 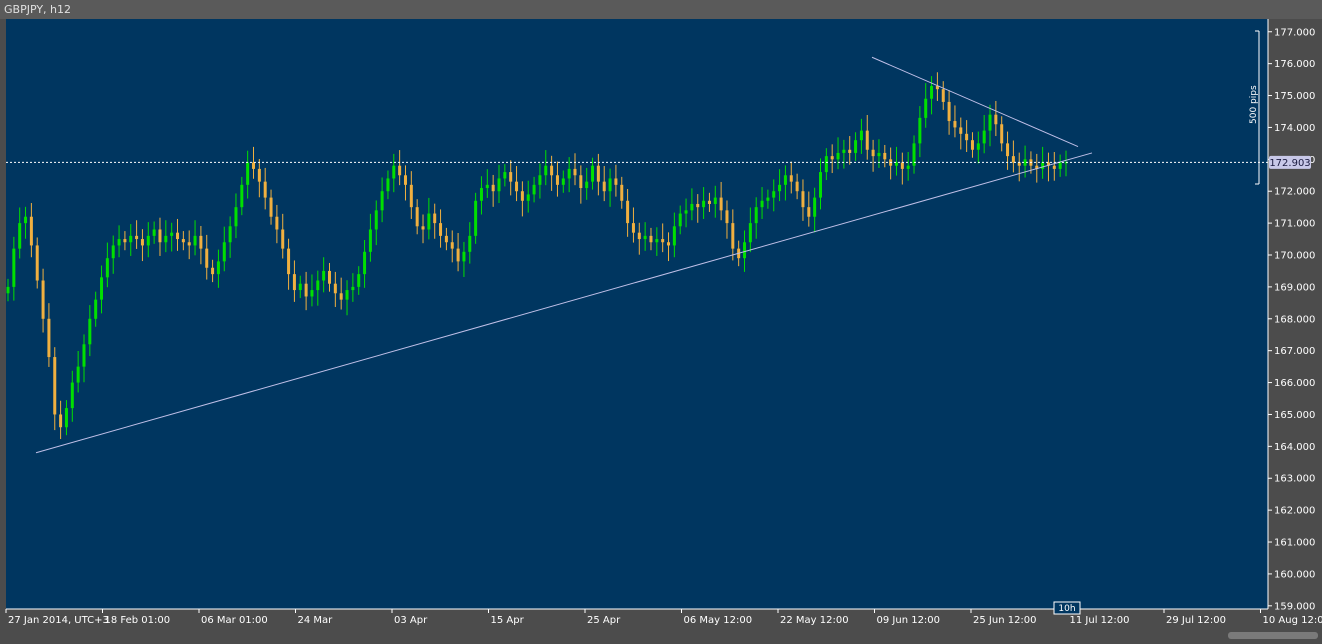 What do you see at coordinates (975, 102) in the screenshot?
I see `resistance-trendline` at bounding box center [975, 102].